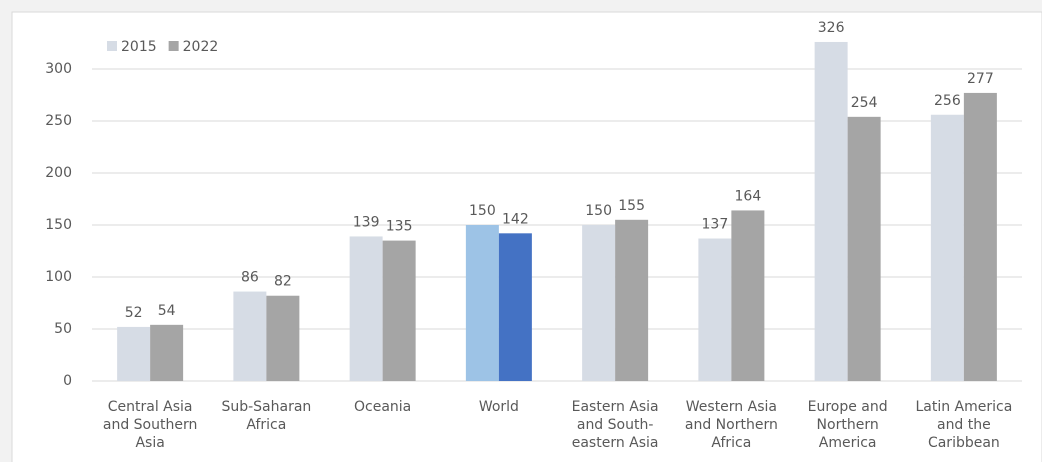 The width and height of the screenshot is (1042, 462). I want to click on data-label: 82, so click(283, 282).